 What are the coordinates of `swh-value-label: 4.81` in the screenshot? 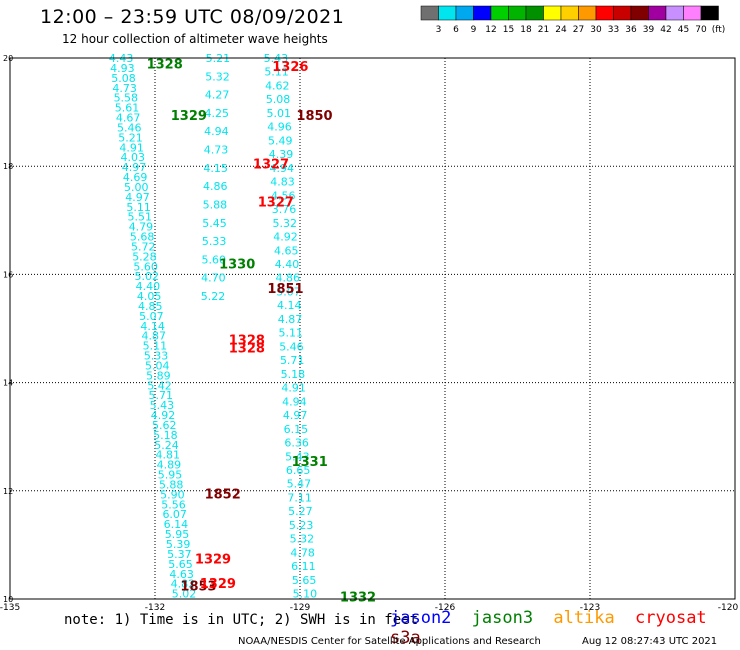 It's located at (167, 455).